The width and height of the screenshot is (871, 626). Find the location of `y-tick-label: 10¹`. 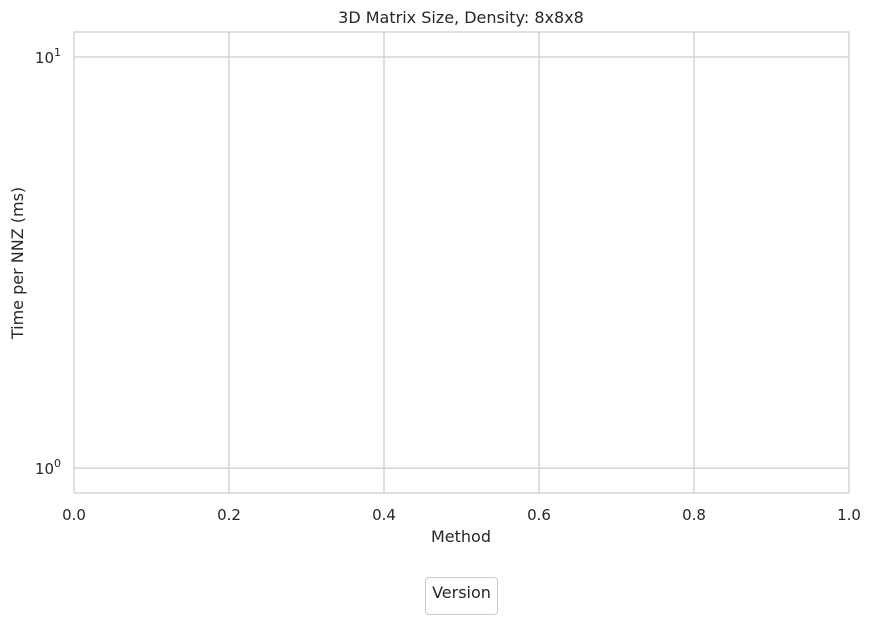

y-tick-label: 10¹ is located at coordinates (48, 56).